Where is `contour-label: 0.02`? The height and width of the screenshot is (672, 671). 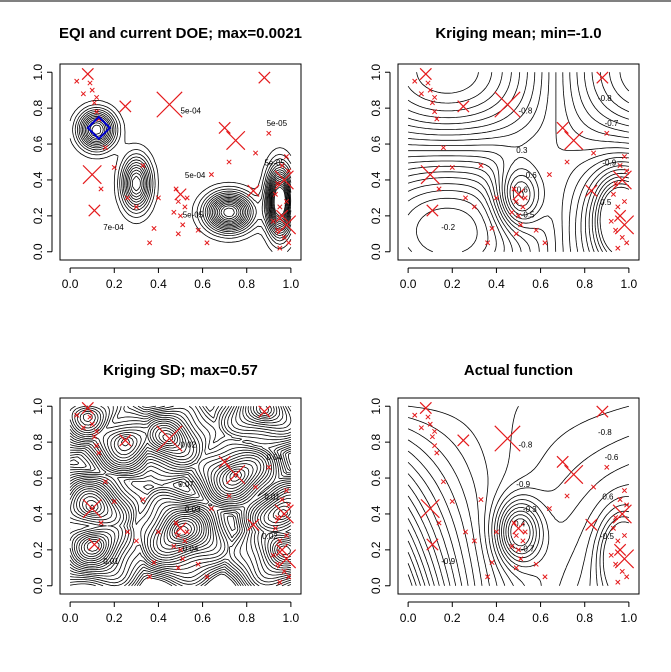 contour-label: 0.02 is located at coordinates (189, 445).